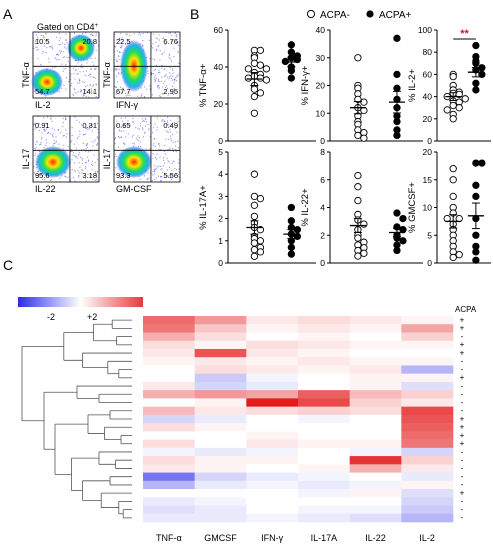  Describe the element at coordinates (194, 14) in the screenshot. I see `panel-label-b: B` at that location.